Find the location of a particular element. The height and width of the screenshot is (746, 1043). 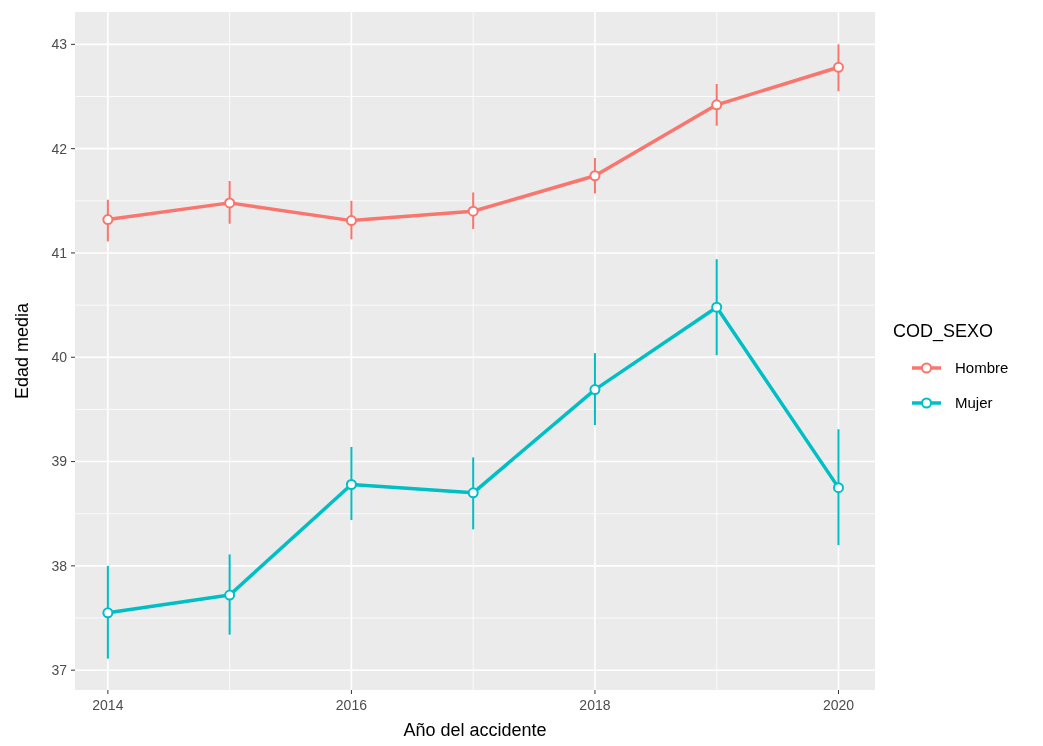

x-tick-label: 2014 is located at coordinates (108, 705).